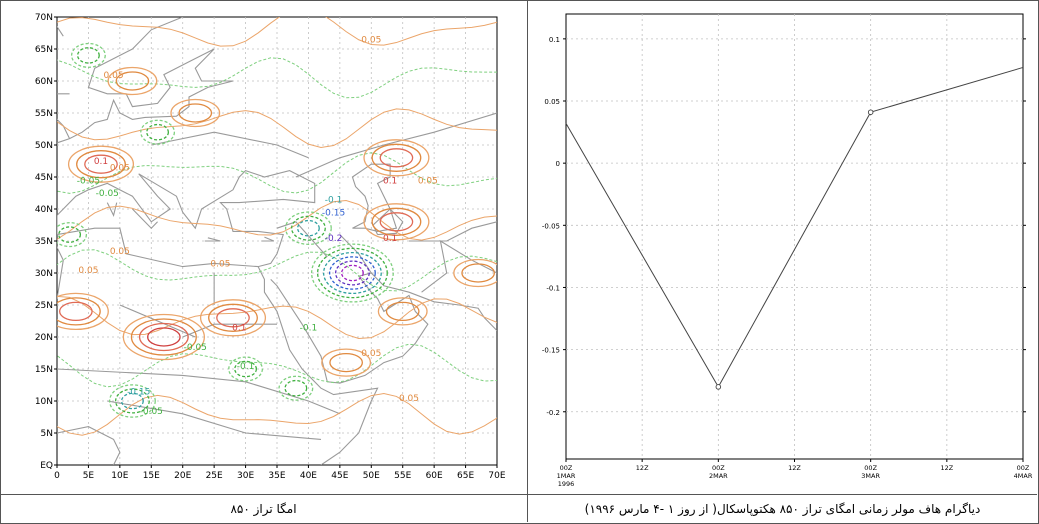 Image resolution: width=1039 pixels, height=524 pixels. I want to click on map-lat-label: 65N, so click(44, 50).